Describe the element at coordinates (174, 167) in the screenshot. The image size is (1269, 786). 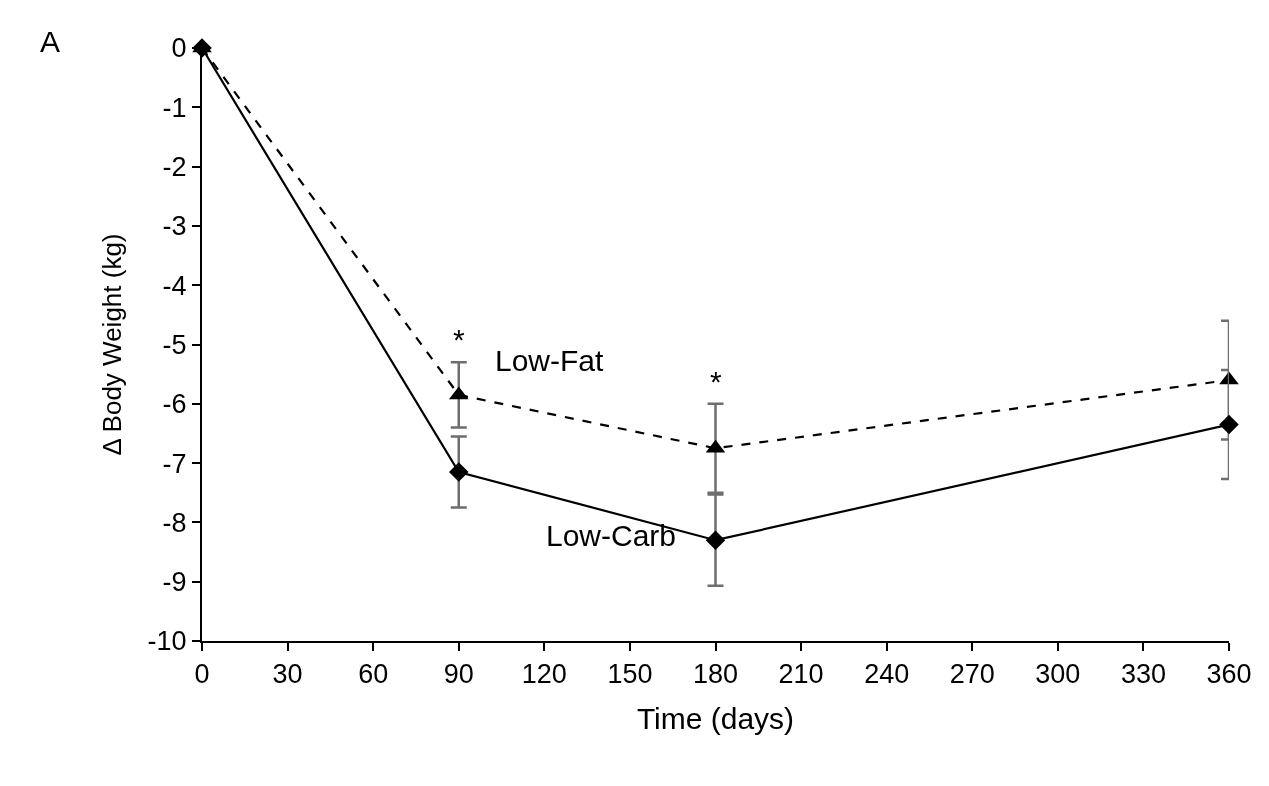
I see `y-tick-label: -2` at that location.